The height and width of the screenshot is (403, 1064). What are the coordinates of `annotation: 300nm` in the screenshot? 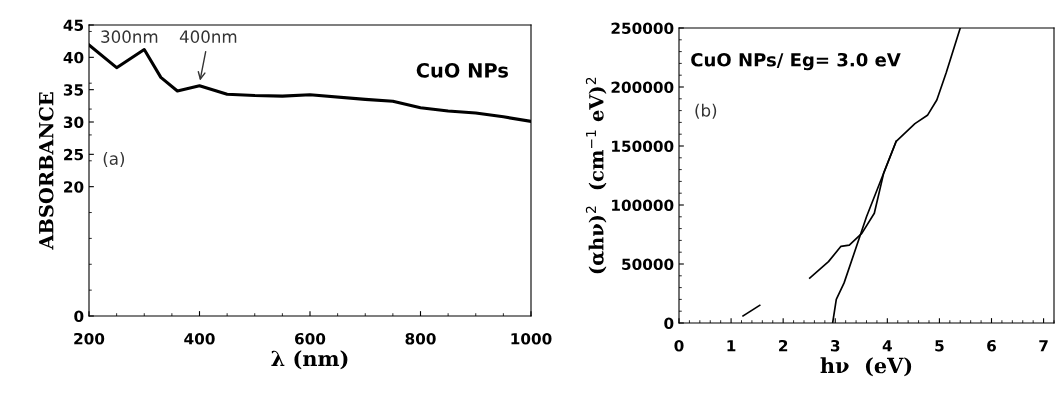 It's located at (129, 36).